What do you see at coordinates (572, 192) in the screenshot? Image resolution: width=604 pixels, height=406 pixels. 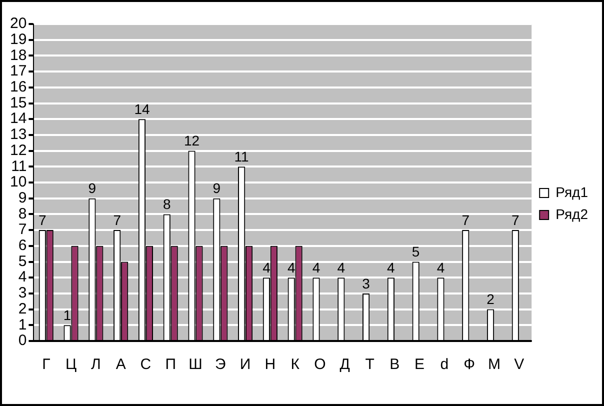 I see `legend-label: Ряд1` at bounding box center [572, 192].